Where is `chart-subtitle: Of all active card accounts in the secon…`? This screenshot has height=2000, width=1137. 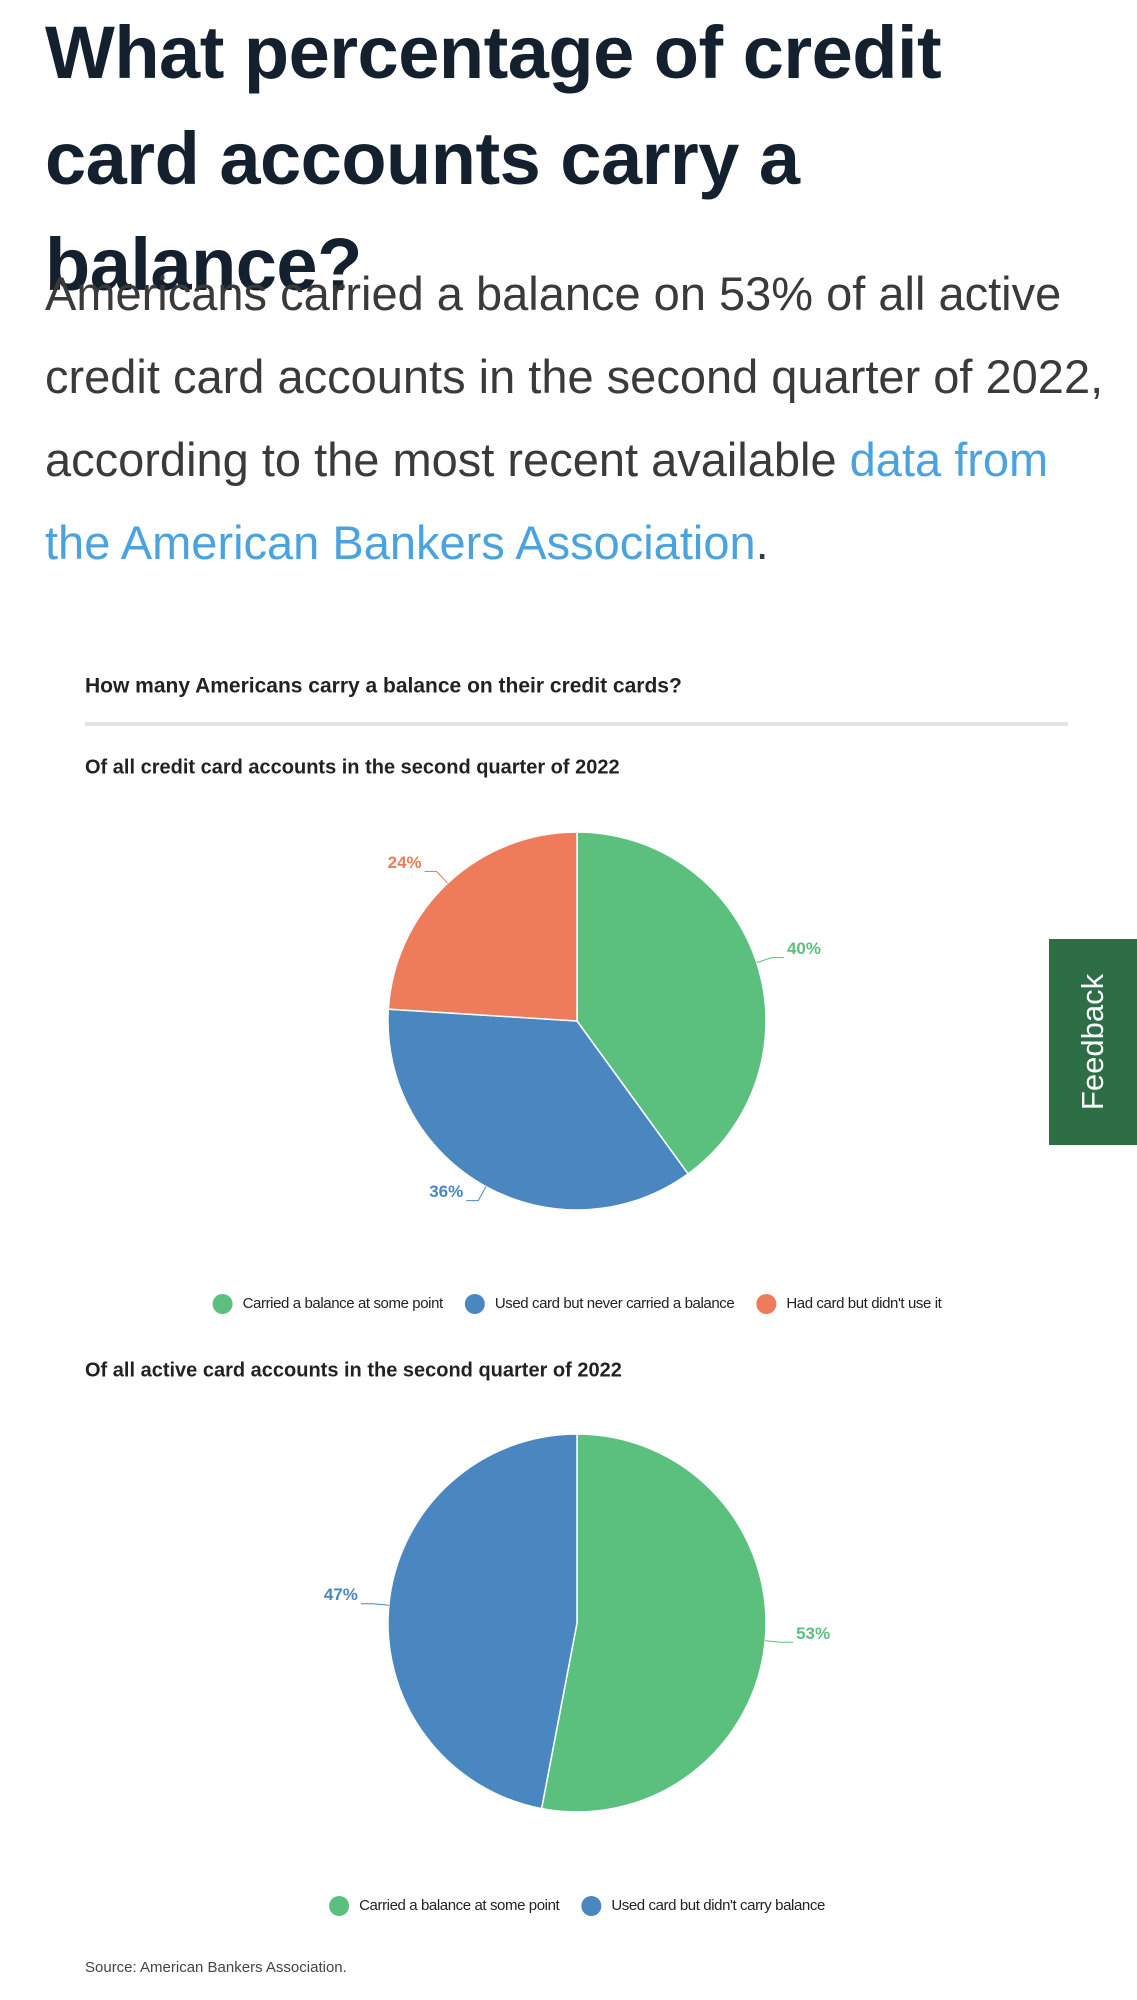
chart-subtitle: Of all active card accounts in the secon… is located at coordinates (353, 1370).